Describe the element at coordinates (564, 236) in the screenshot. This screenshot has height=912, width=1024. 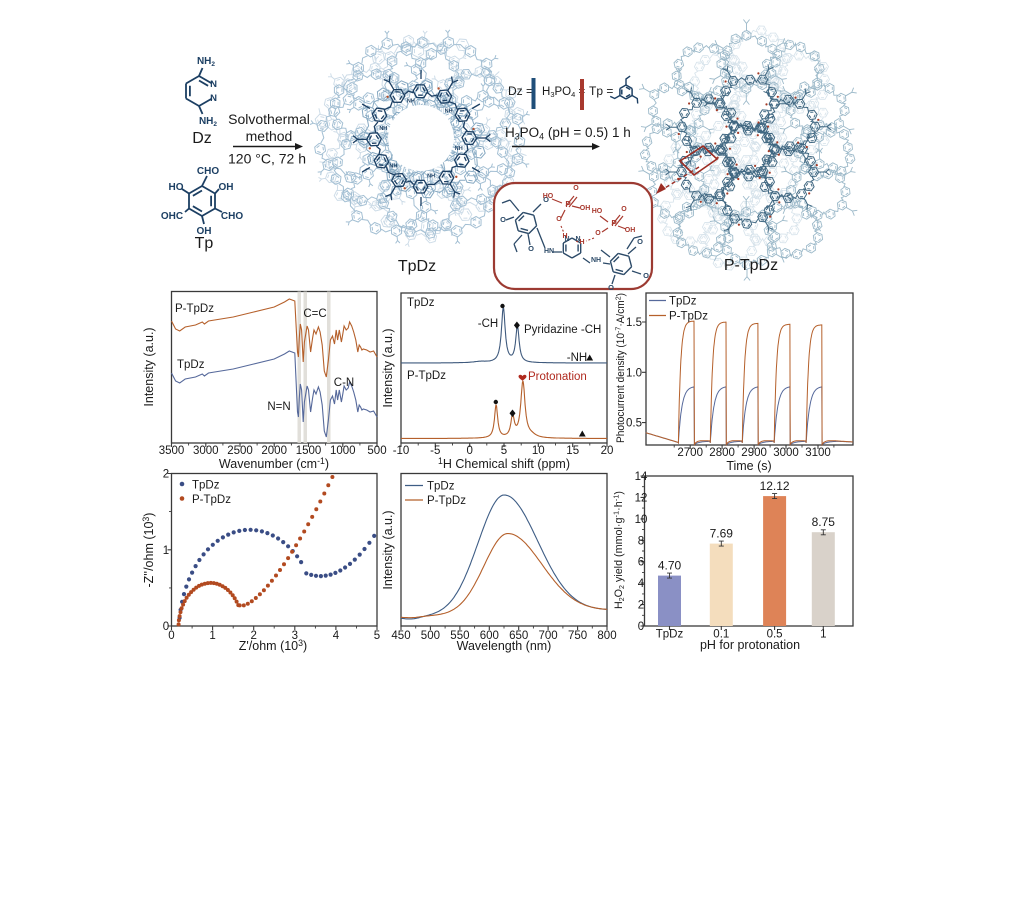
I see `svg-text: H` at that location.